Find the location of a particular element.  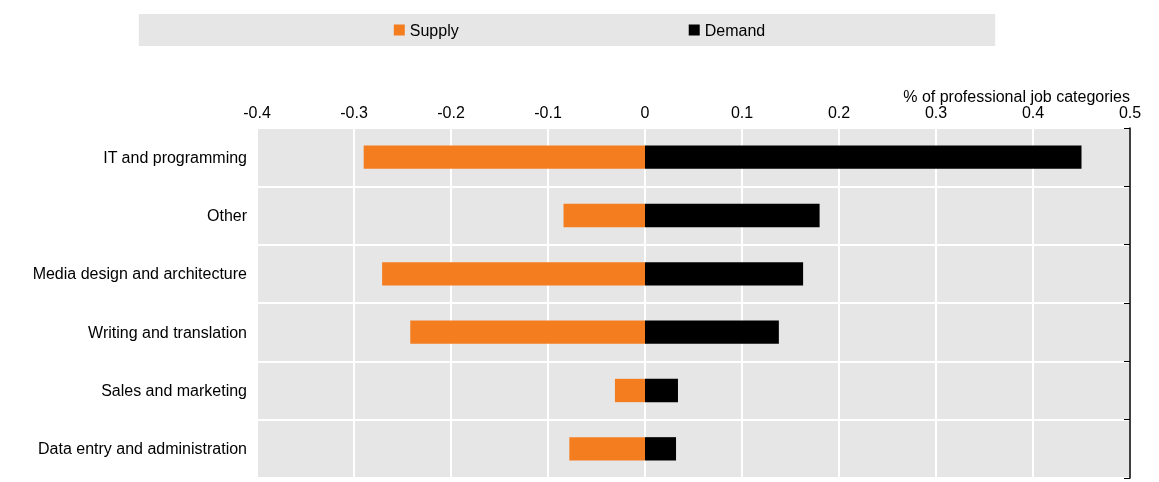

legend-label: Demand is located at coordinates (735, 30).